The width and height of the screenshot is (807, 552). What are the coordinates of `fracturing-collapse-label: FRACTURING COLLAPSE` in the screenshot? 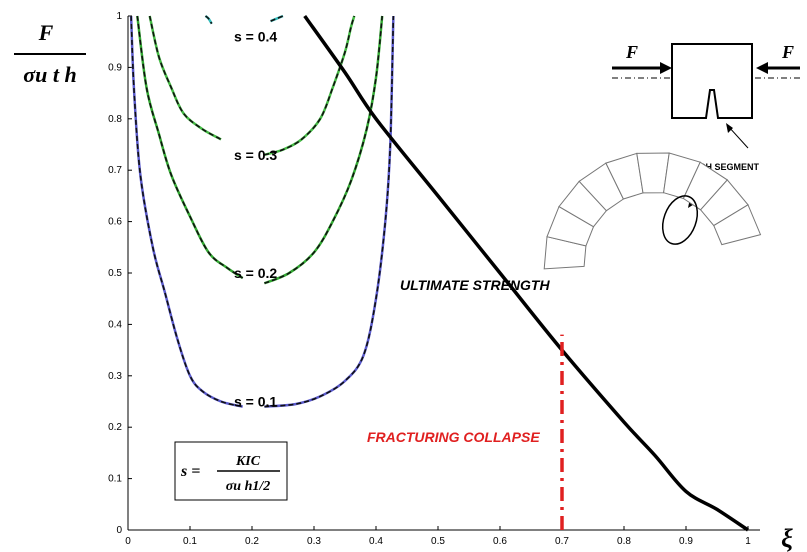 It's located at (453, 437).